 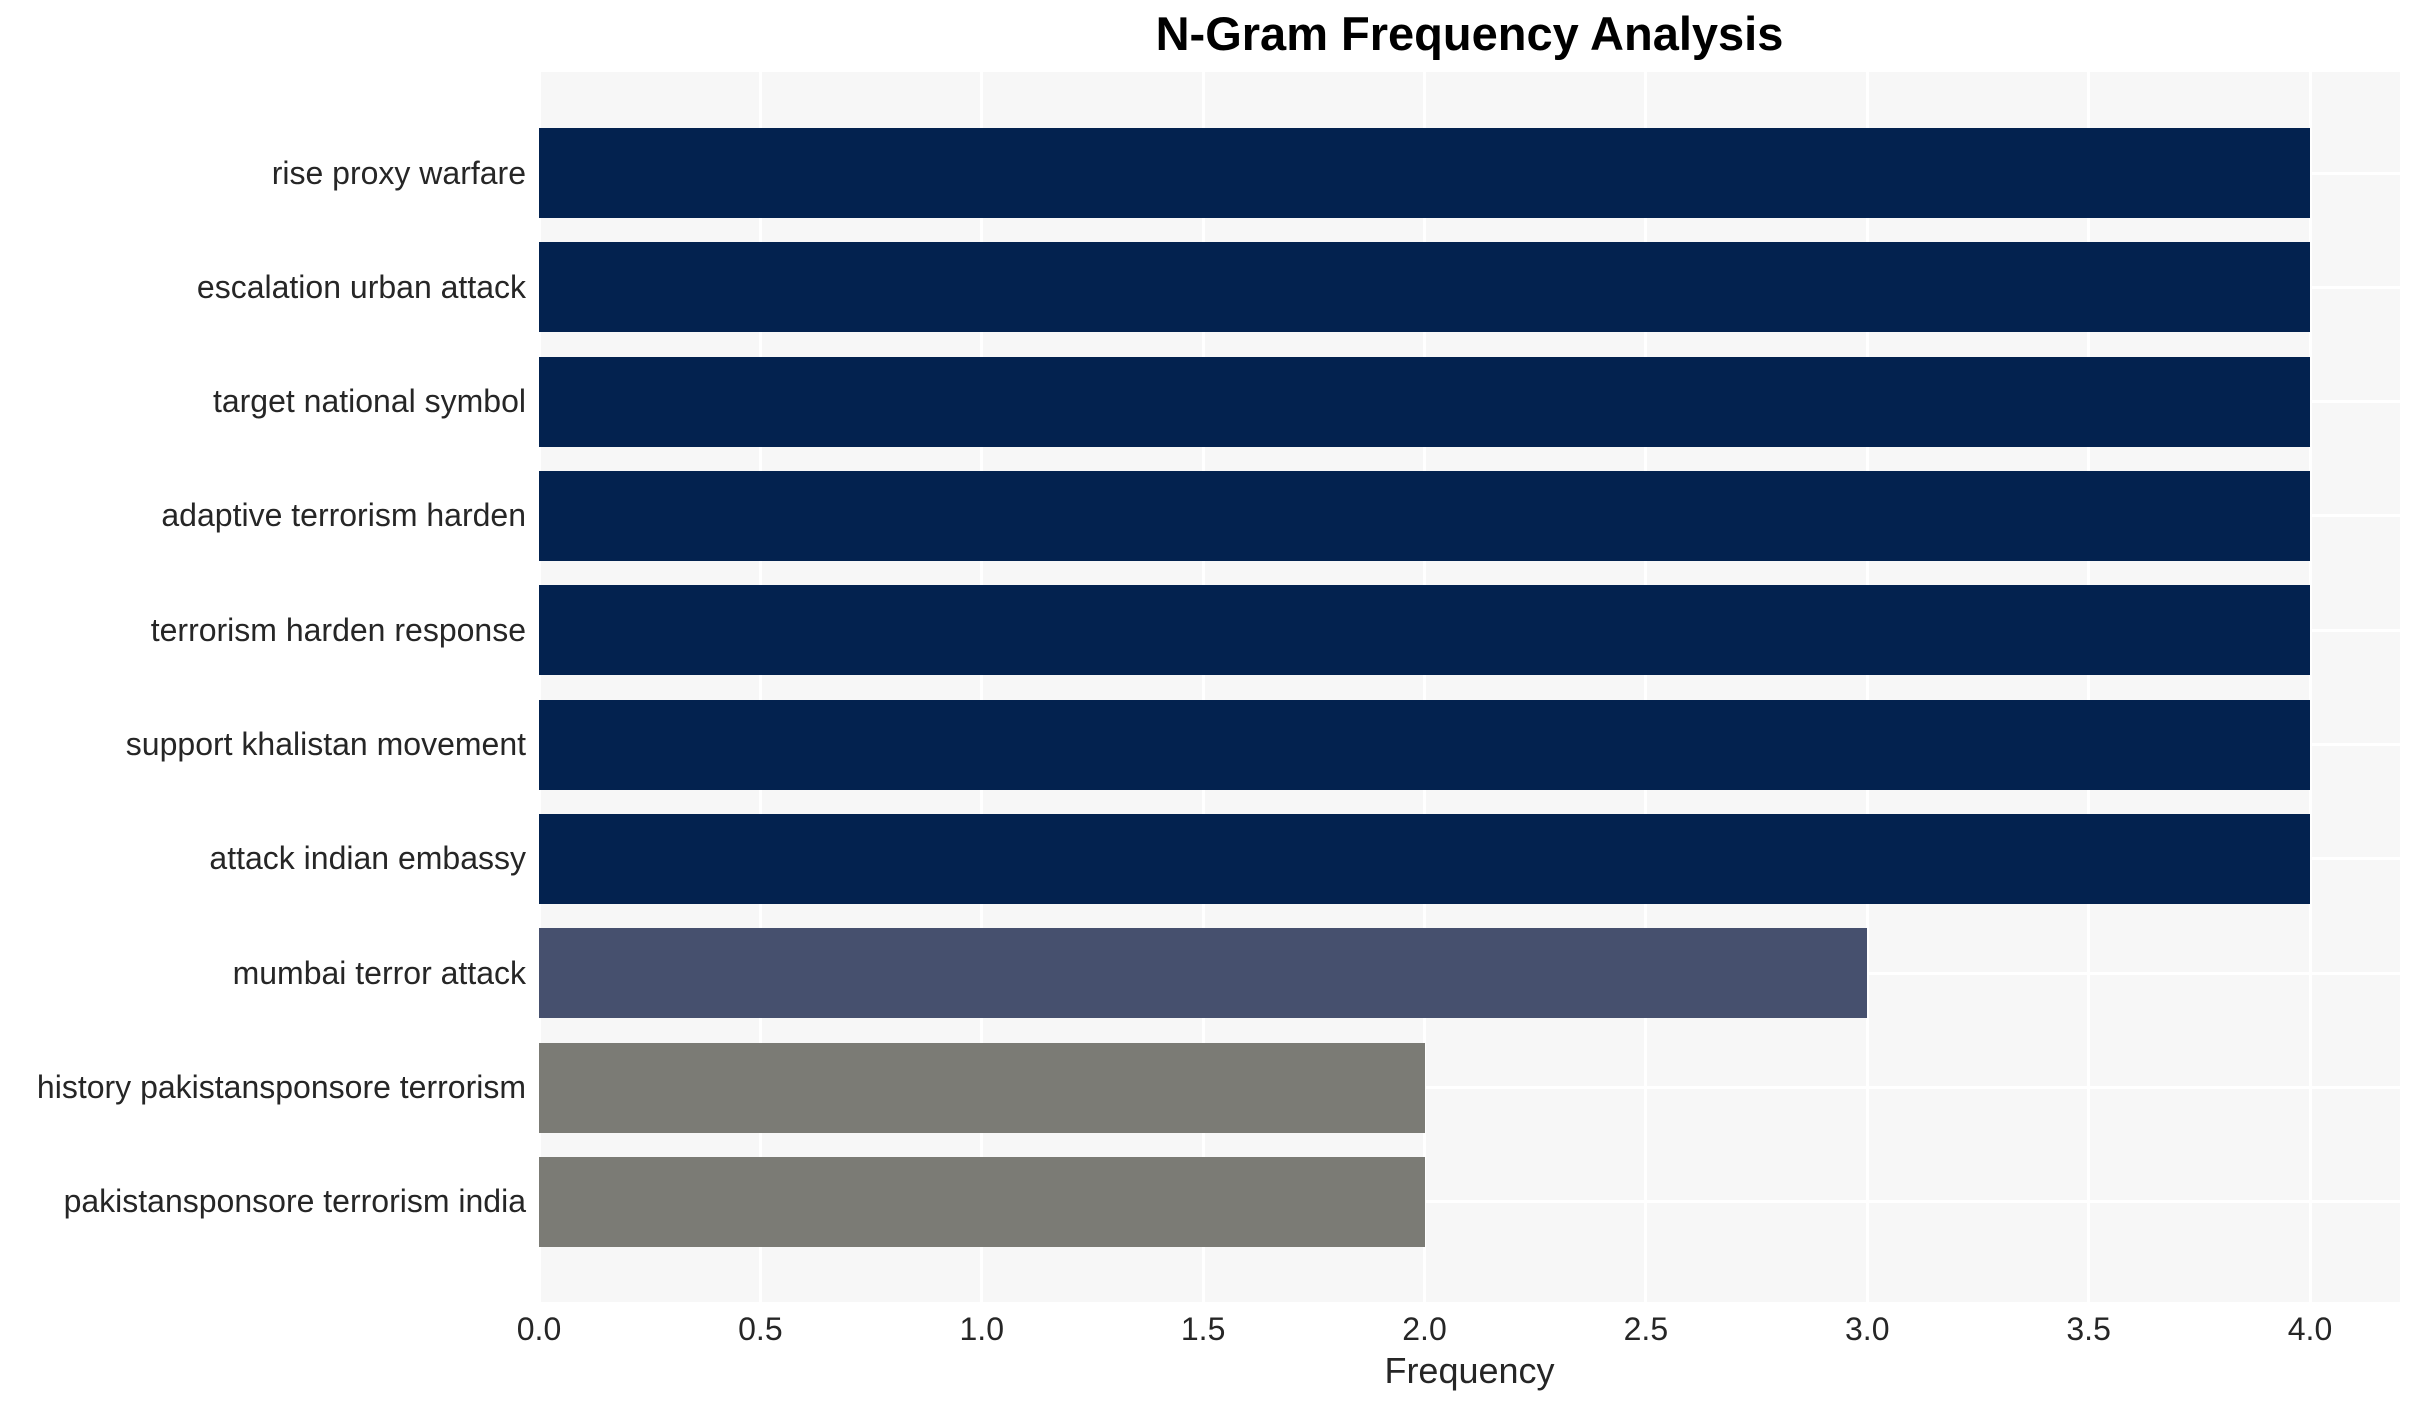 I want to click on x-tick-label: 1.5, so click(x=1203, y=1329).